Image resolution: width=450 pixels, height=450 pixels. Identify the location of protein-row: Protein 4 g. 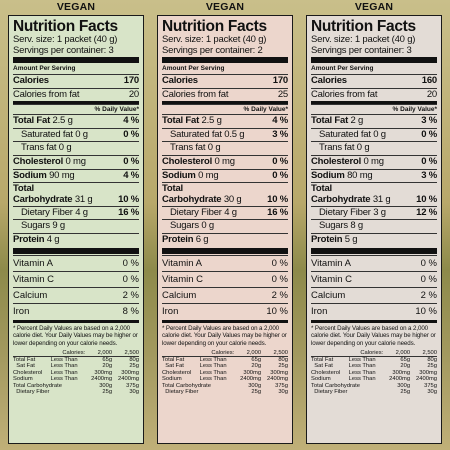
(76, 239).